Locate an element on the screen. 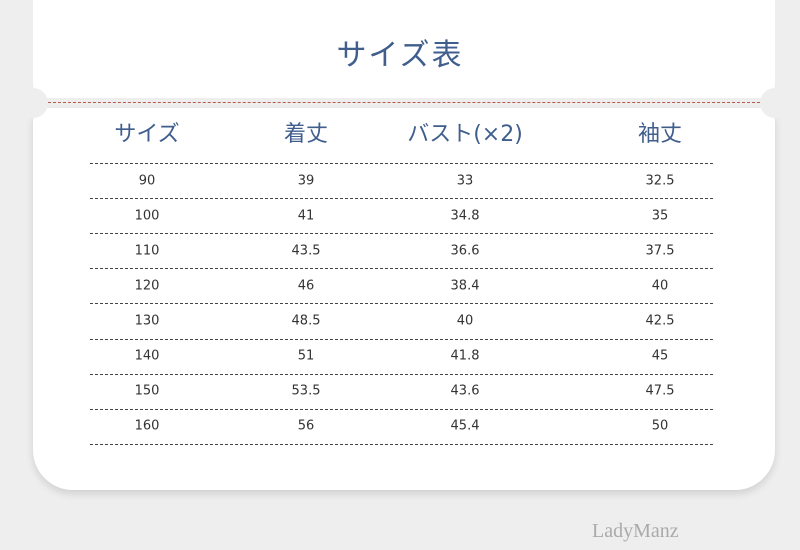 Image resolution: width=800 pixels, height=550 pixels. header-cell: サイズ is located at coordinates (147, 134).